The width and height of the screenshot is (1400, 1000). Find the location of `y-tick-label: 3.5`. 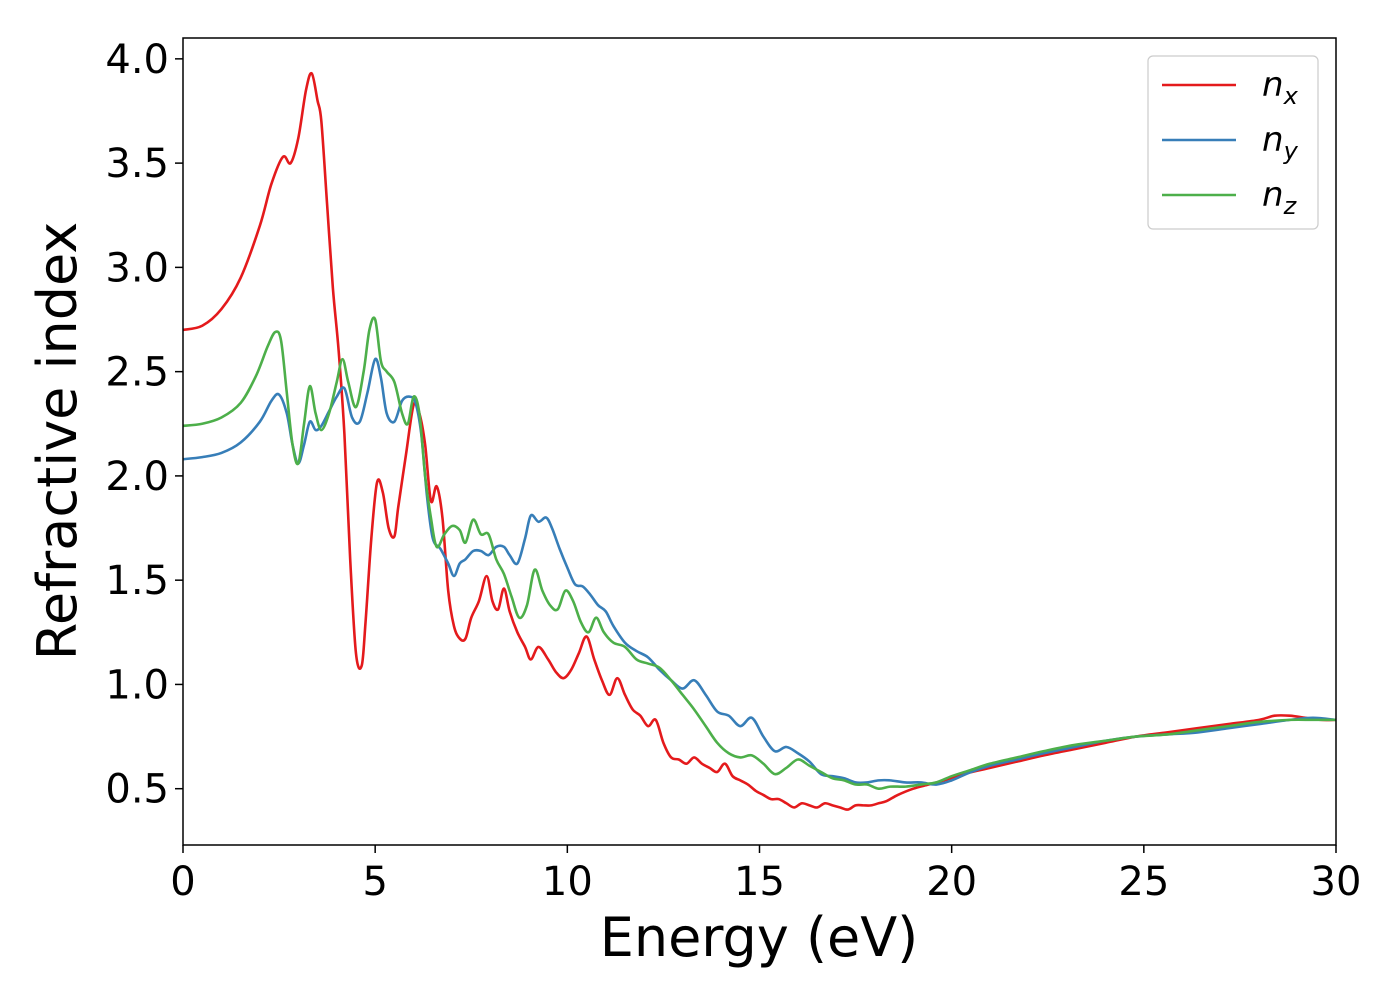

y-tick-label: 3.5 is located at coordinates (137, 164).